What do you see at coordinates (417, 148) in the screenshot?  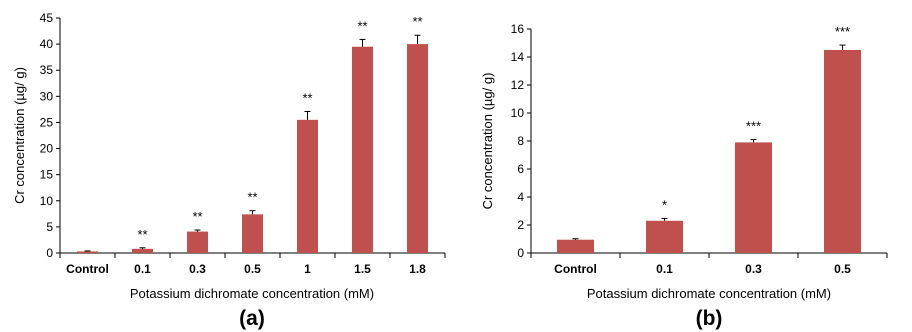 I see `bar-1.8` at bounding box center [417, 148].